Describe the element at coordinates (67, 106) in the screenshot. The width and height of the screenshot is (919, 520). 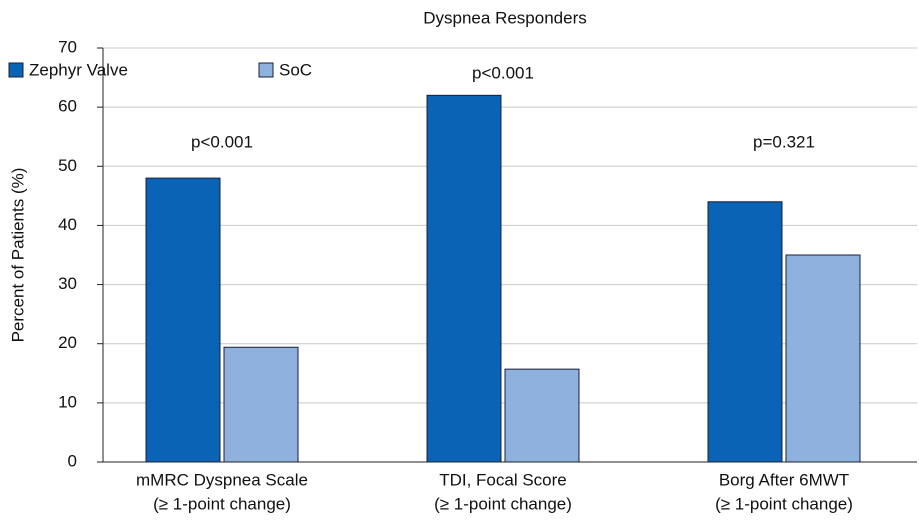
I see `y-tick-label: 60` at that location.